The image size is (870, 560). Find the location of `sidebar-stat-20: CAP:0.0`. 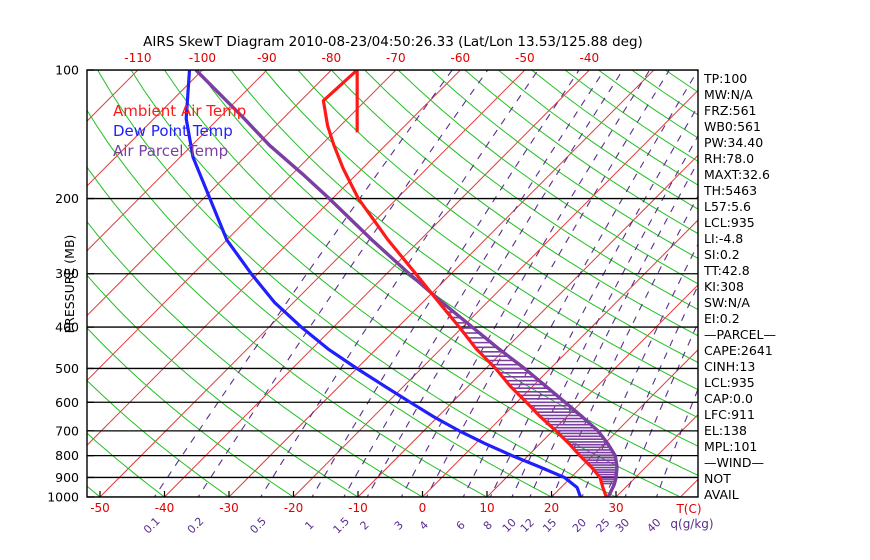

sidebar-stat-20: CAP:0.0 is located at coordinates (728, 398).